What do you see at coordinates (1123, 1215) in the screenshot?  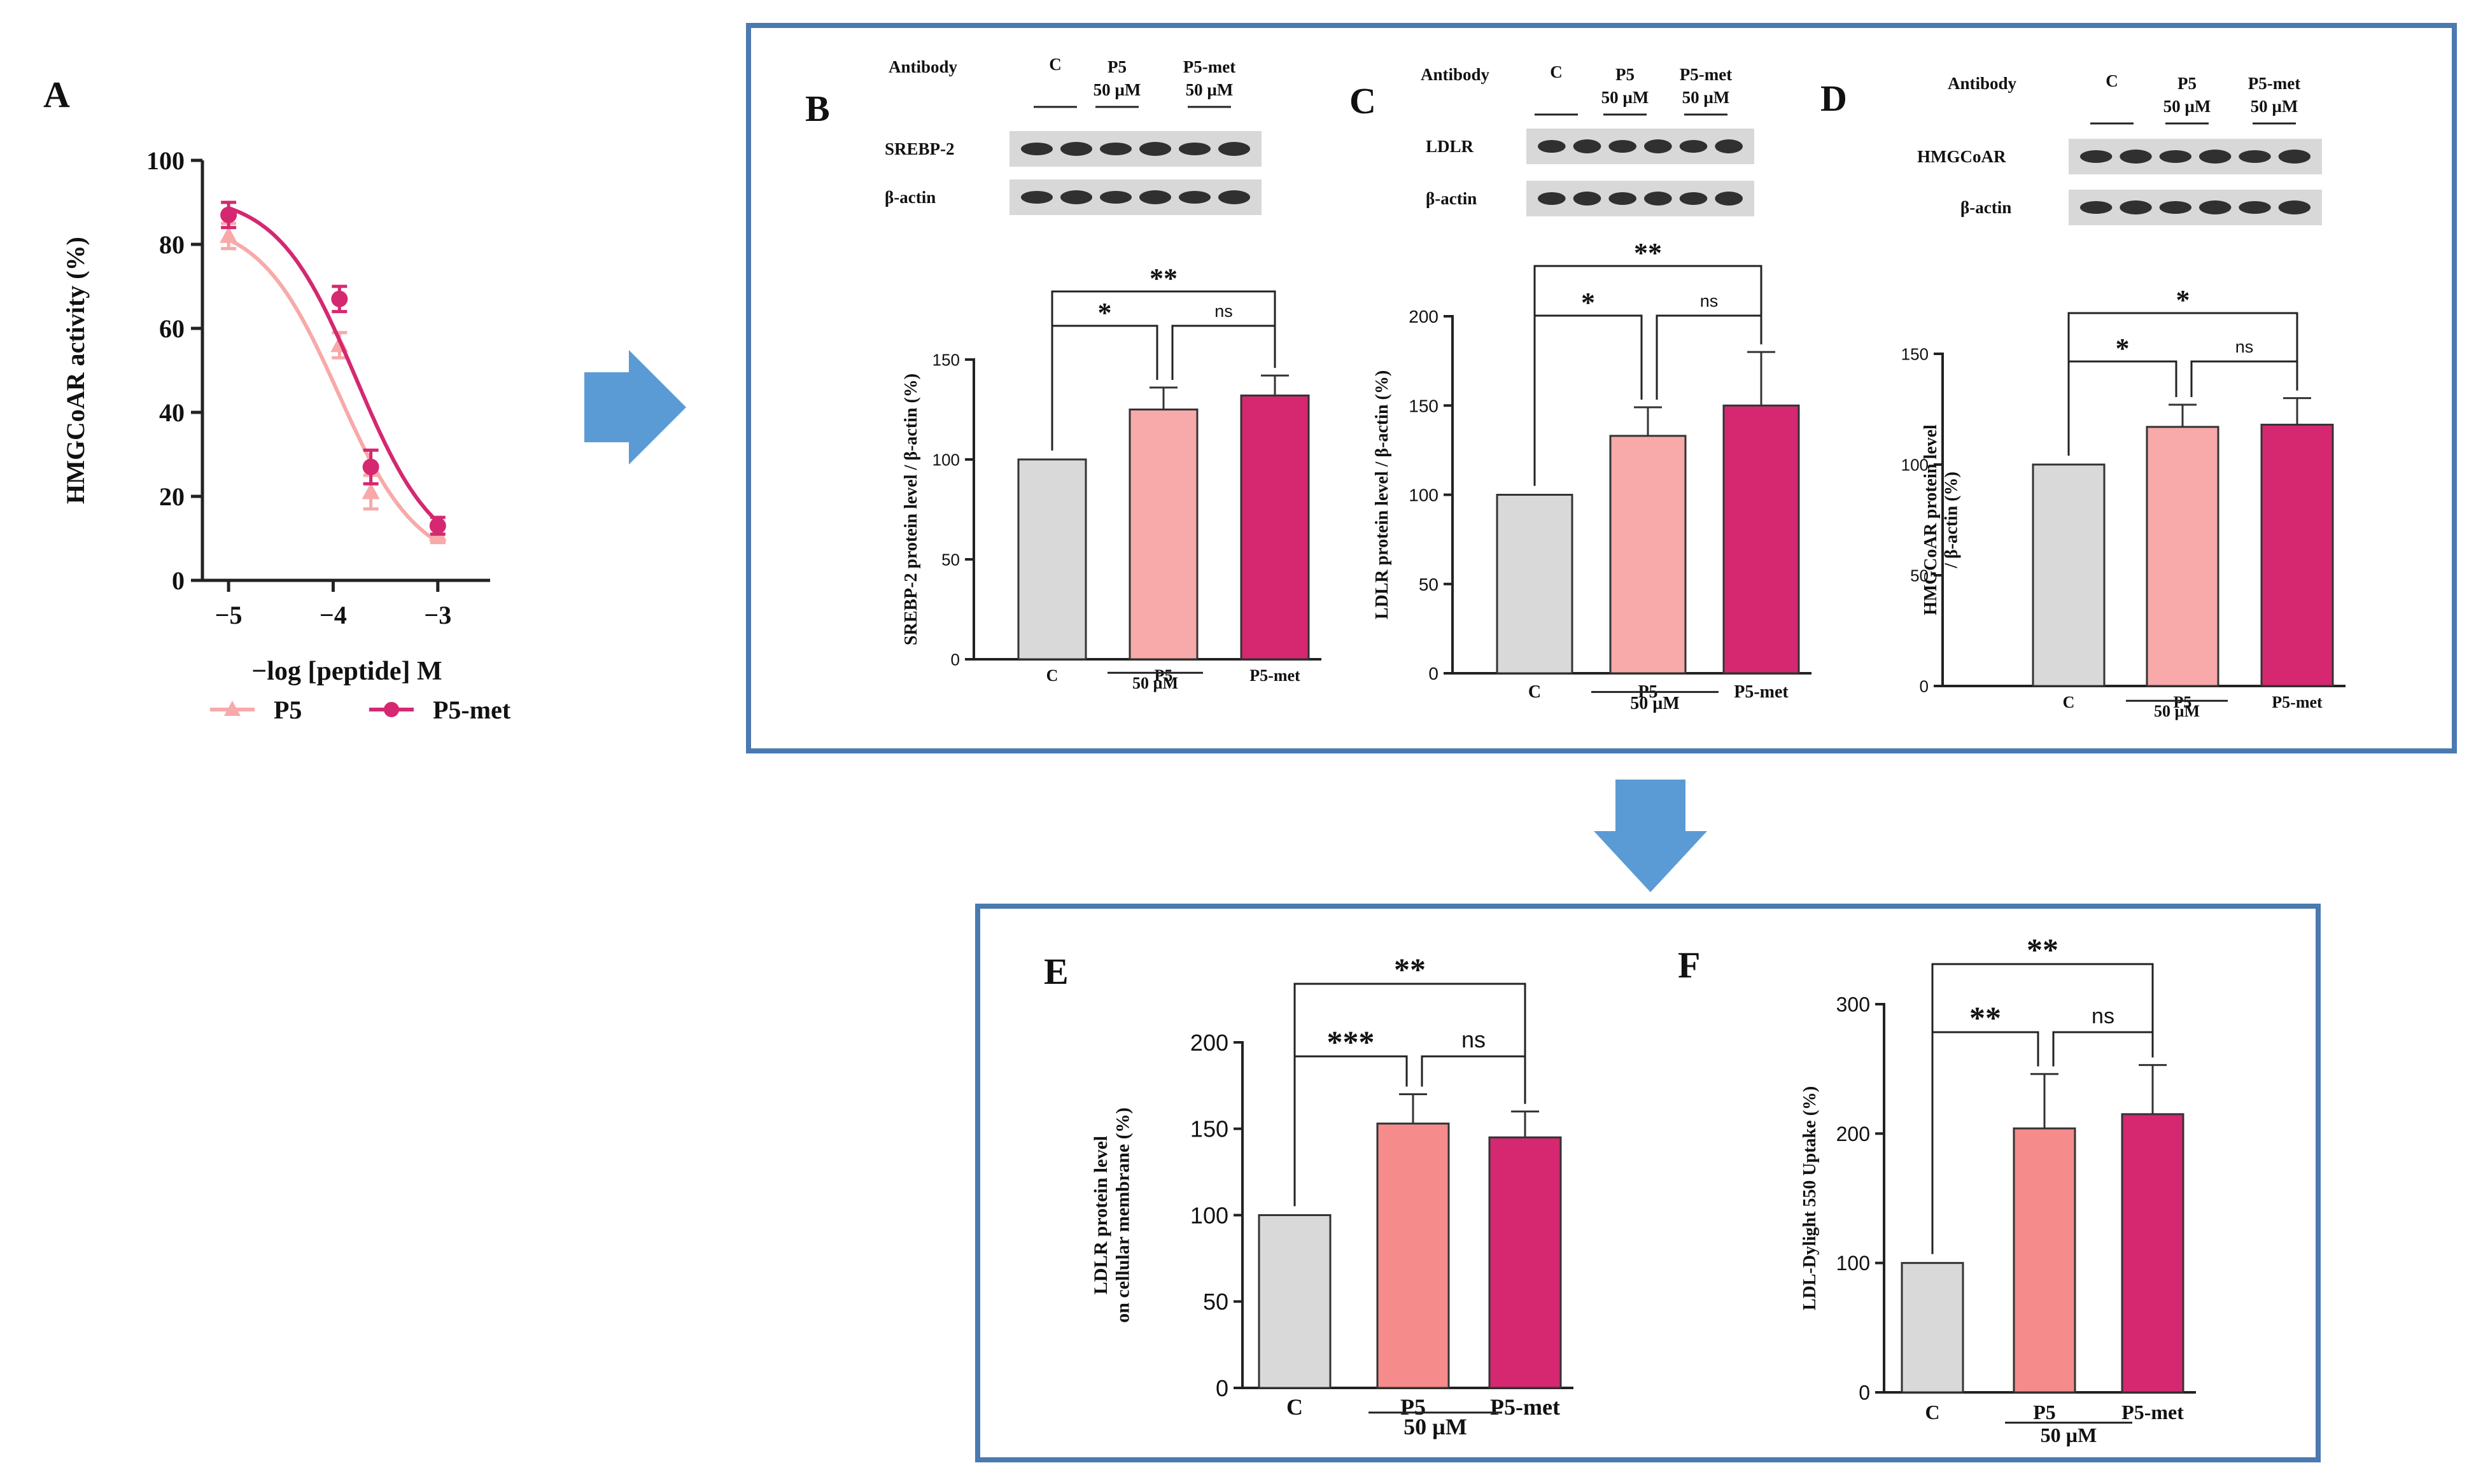 I see `y-axis-label-line: on cellular membrane (%)` at bounding box center [1123, 1215].